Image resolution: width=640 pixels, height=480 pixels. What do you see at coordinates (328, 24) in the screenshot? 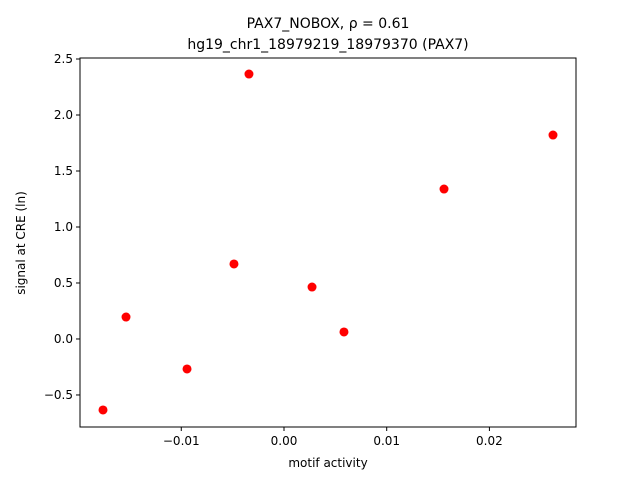
I see `chart-title: PAX7_NOBOX, ρ = 0.61` at bounding box center [328, 24].